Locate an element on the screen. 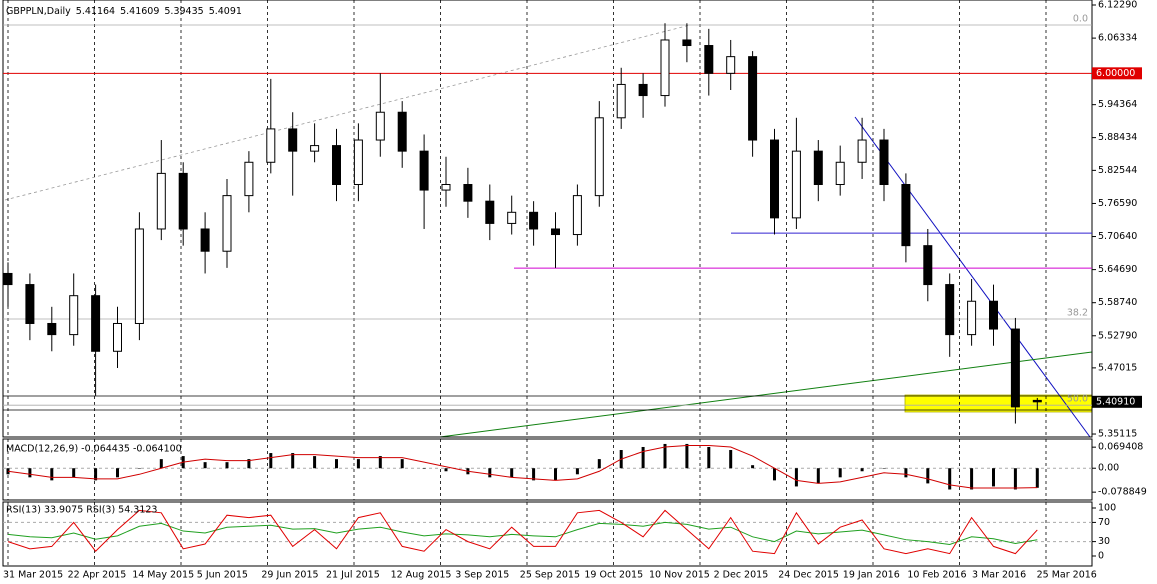  header-field: 5.39435 is located at coordinates (183, 11).